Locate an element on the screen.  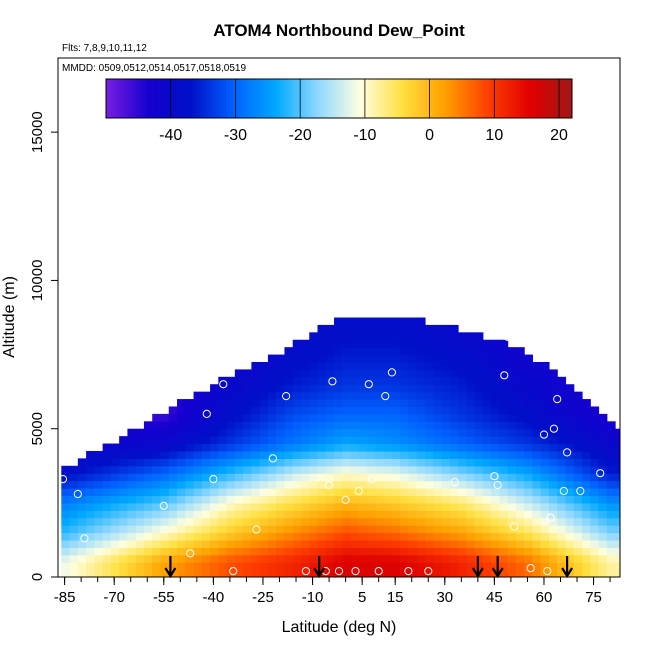
x-tick-label: -85 is located at coordinates (65, 597).